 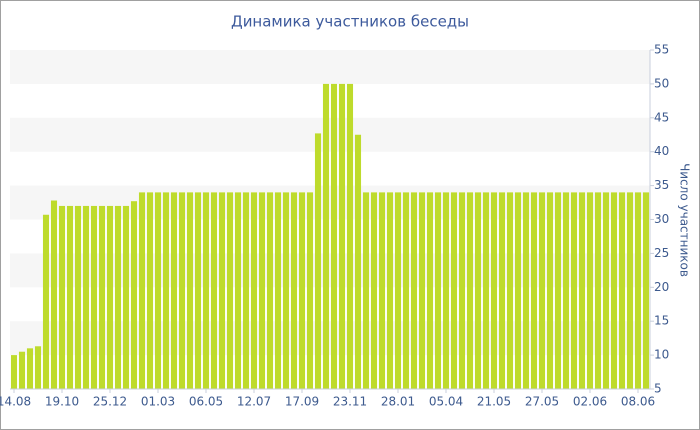 What do you see at coordinates (542, 402) in the screenshot?
I see `x-tick-label: 27.05` at bounding box center [542, 402].